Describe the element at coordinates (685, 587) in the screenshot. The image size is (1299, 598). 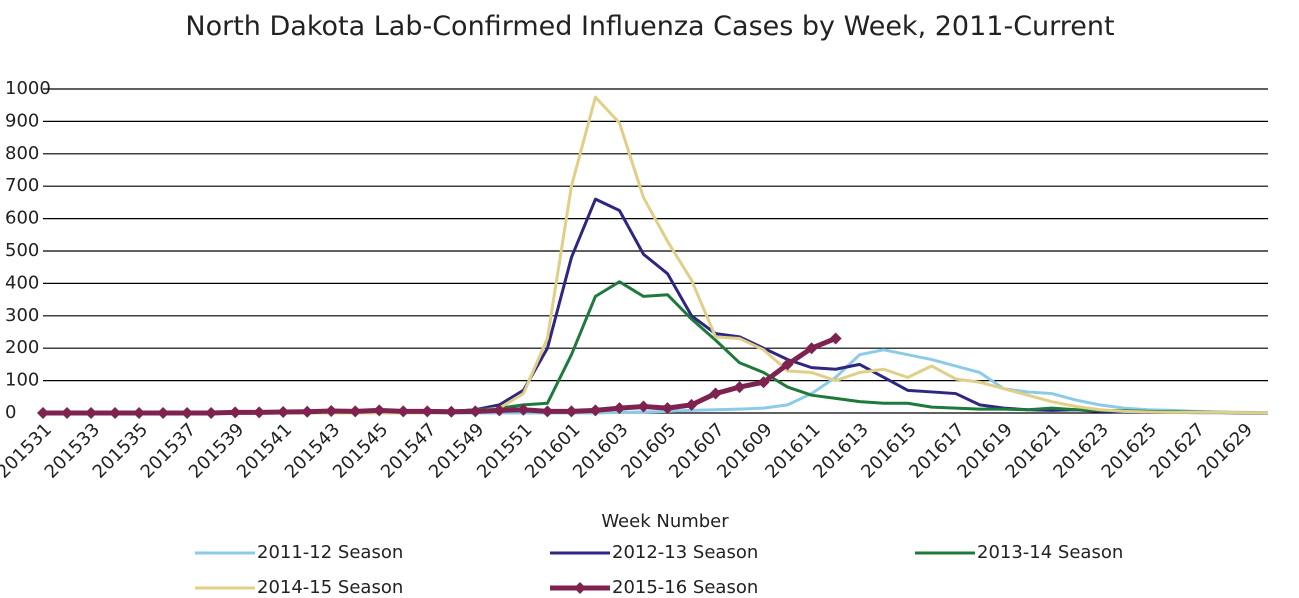
I see `legend-label: 2015-16 Season` at that location.